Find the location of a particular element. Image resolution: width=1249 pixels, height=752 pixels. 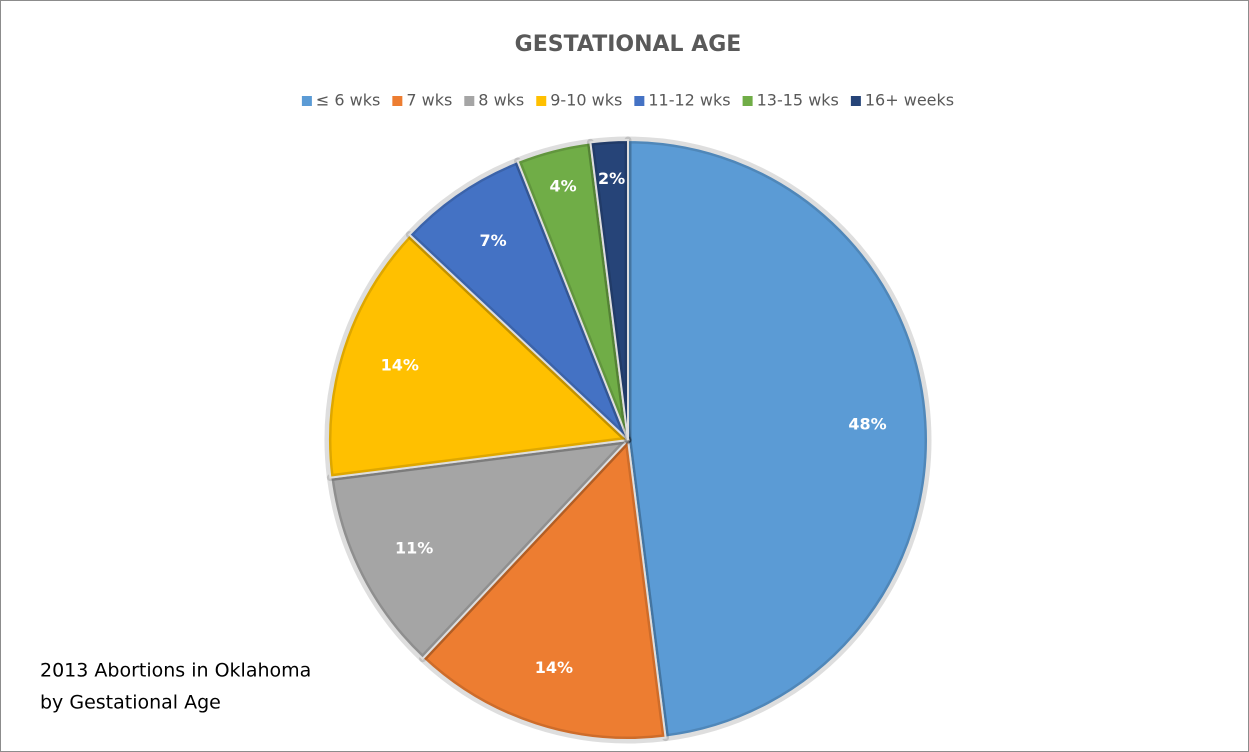

data-label: 7% is located at coordinates (493, 240).